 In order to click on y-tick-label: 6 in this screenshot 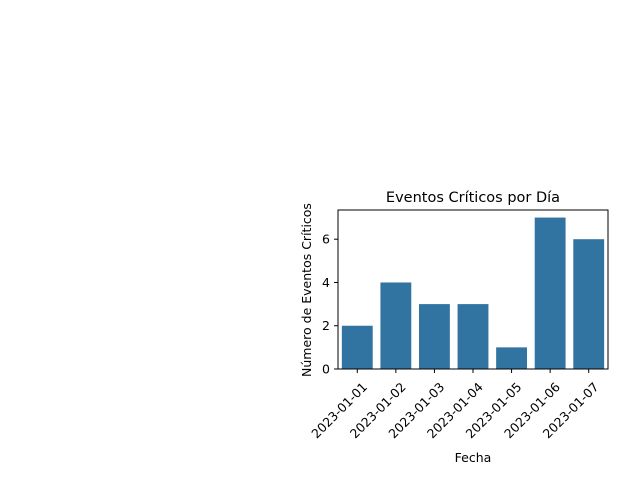, I will do `click(326, 239)`.